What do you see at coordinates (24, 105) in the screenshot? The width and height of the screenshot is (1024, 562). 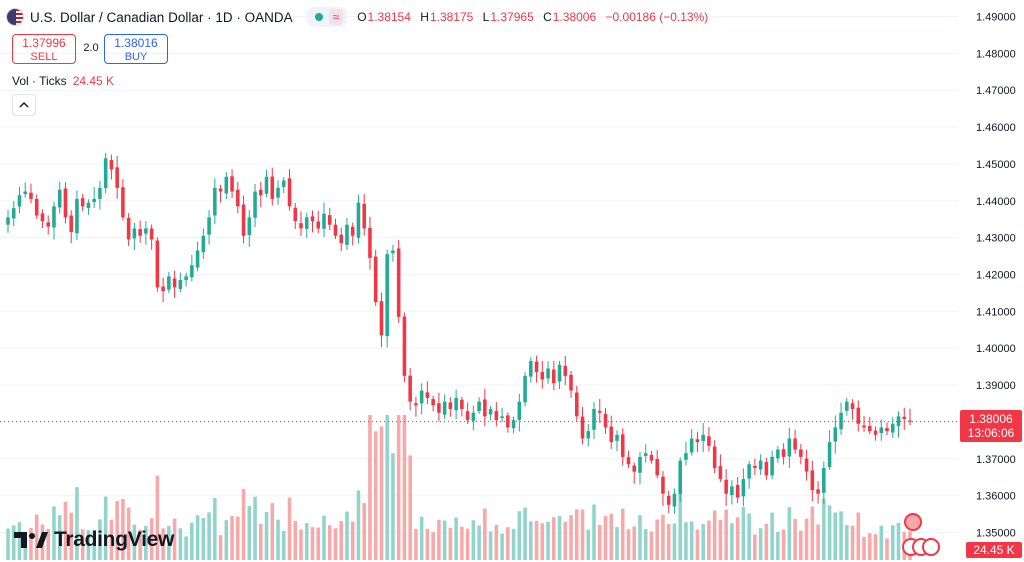 I see `collapse-legend-button` at bounding box center [24, 105].